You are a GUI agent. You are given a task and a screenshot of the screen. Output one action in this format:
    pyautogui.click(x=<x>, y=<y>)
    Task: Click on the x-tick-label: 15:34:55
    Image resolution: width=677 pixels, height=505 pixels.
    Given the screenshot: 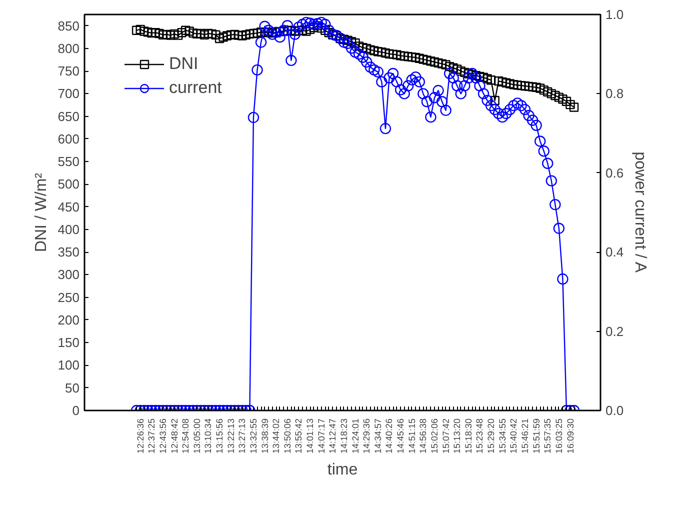 What is the action you would take?
    pyautogui.click(x=502, y=436)
    